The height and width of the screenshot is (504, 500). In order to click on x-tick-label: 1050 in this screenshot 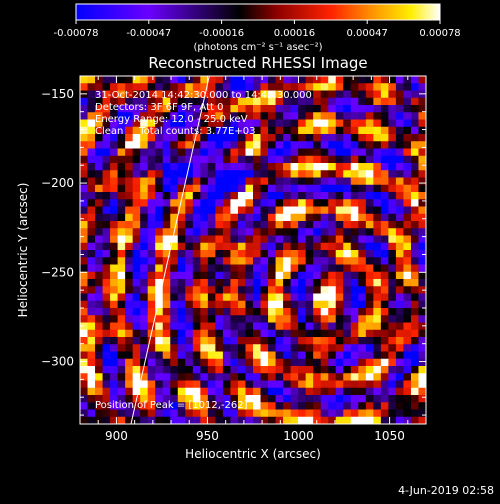, I will do `click(389, 436)`.